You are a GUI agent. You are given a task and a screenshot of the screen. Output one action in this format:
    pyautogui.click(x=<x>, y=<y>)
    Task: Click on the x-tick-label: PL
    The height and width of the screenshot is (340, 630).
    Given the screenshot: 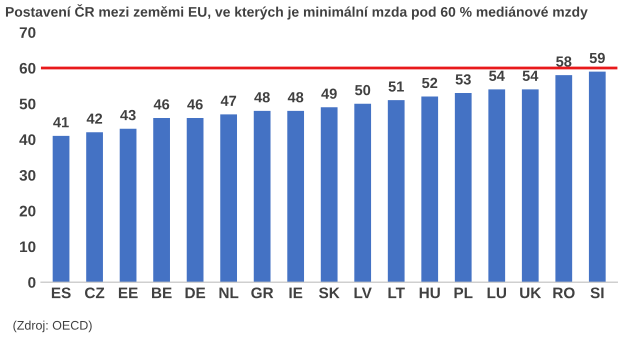 What is the action you would take?
    pyautogui.click(x=463, y=293)
    